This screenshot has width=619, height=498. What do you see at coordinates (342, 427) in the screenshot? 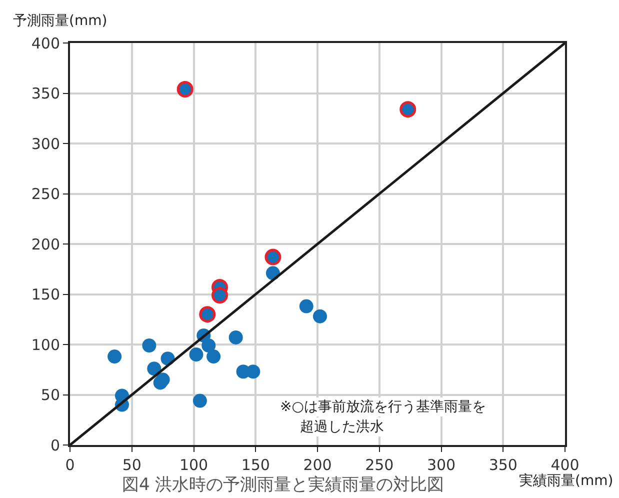
I see `annotation: 超過した洪水` at bounding box center [342, 427].